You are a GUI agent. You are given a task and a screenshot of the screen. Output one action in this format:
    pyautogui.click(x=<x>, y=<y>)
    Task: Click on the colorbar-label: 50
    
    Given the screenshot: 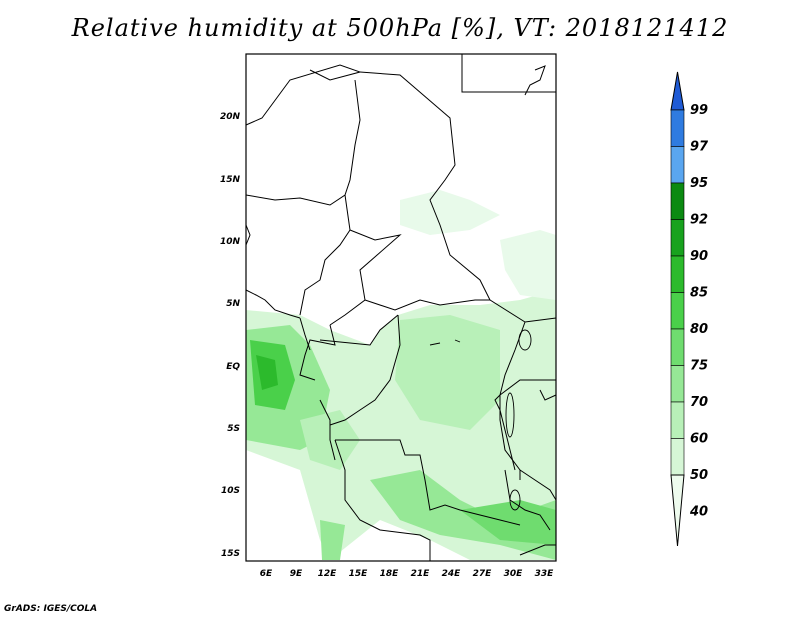 What is the action you would take?
    pyautogui.click(x=699, y=475)
    